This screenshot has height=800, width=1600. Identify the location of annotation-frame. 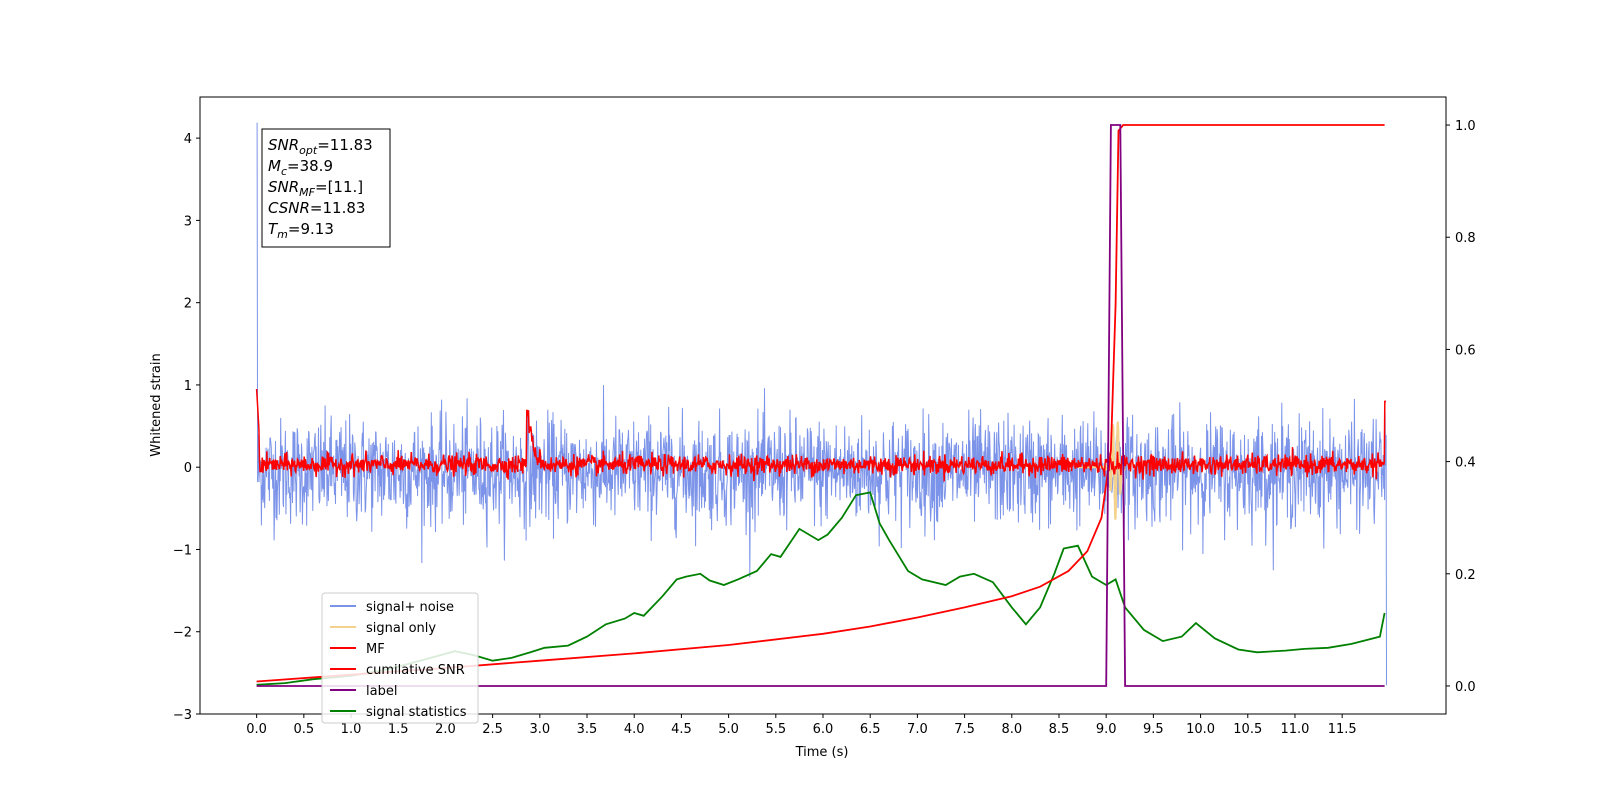
(326, 188).